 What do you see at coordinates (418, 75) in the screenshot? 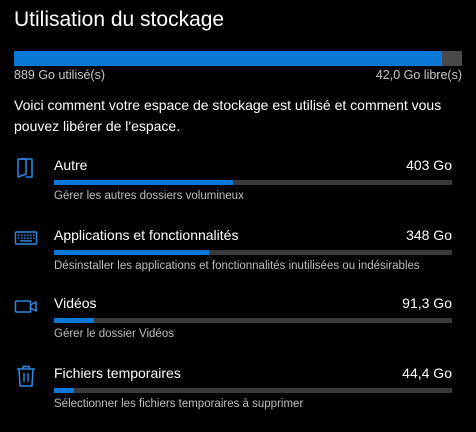
I see `free-space-label: 42,0 Go libre(s)` at bounding box center [418, 75].